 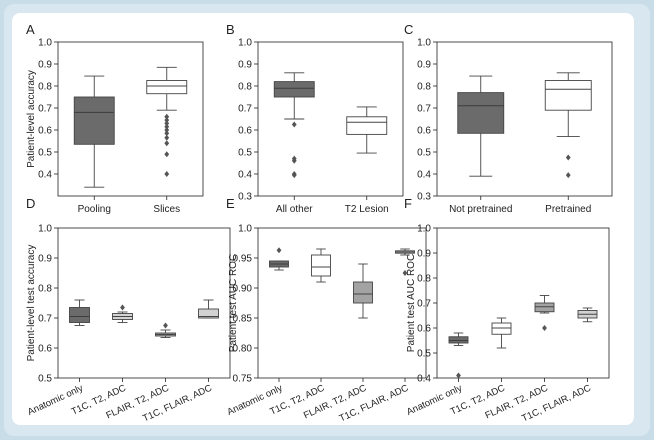 I want to click on x-tick-label: Pretrained, so click(x=568, y=209).